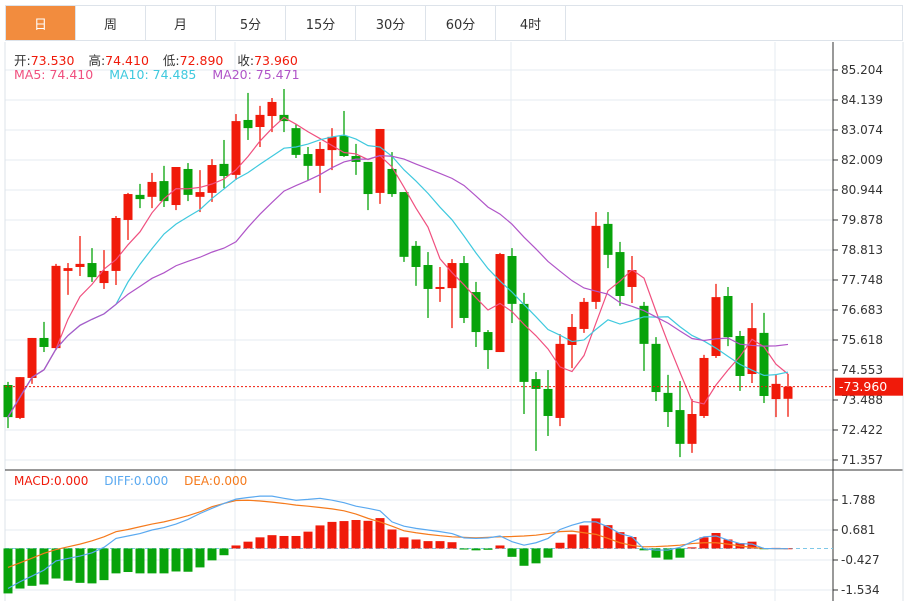 The width and height of the screenshot is (908, 601). Describe the element at coordinates (391, 23) in the screenshot. I see `tab-30min: 30分` at that location.